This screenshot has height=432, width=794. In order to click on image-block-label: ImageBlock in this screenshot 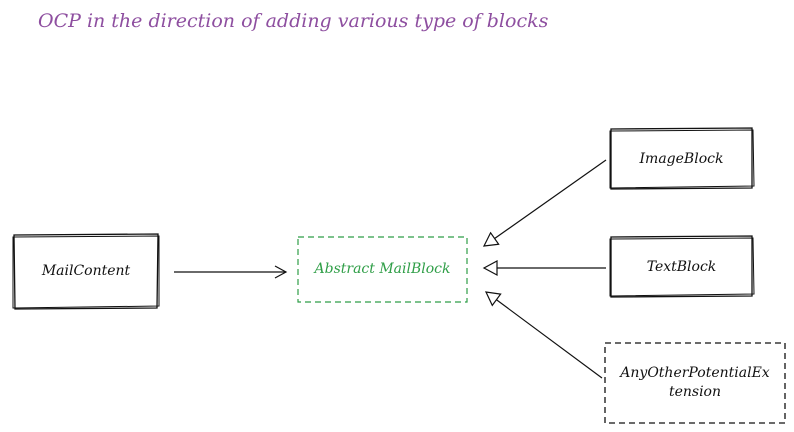, I will do `click(681, 158)`.